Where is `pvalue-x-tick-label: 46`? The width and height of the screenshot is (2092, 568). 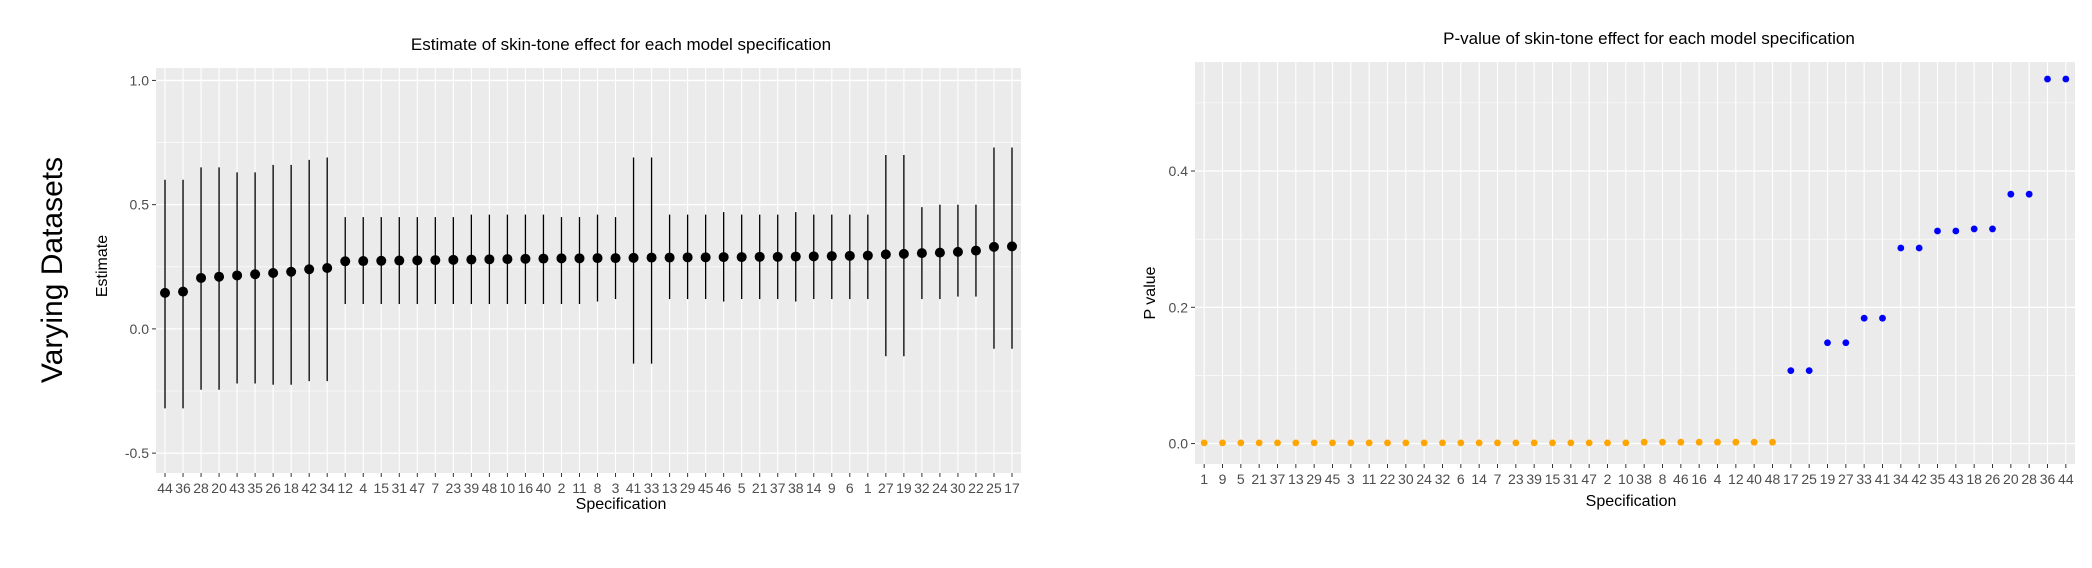
pvalue-x-tick-label: 46 is located at coordinates (1681, 479).